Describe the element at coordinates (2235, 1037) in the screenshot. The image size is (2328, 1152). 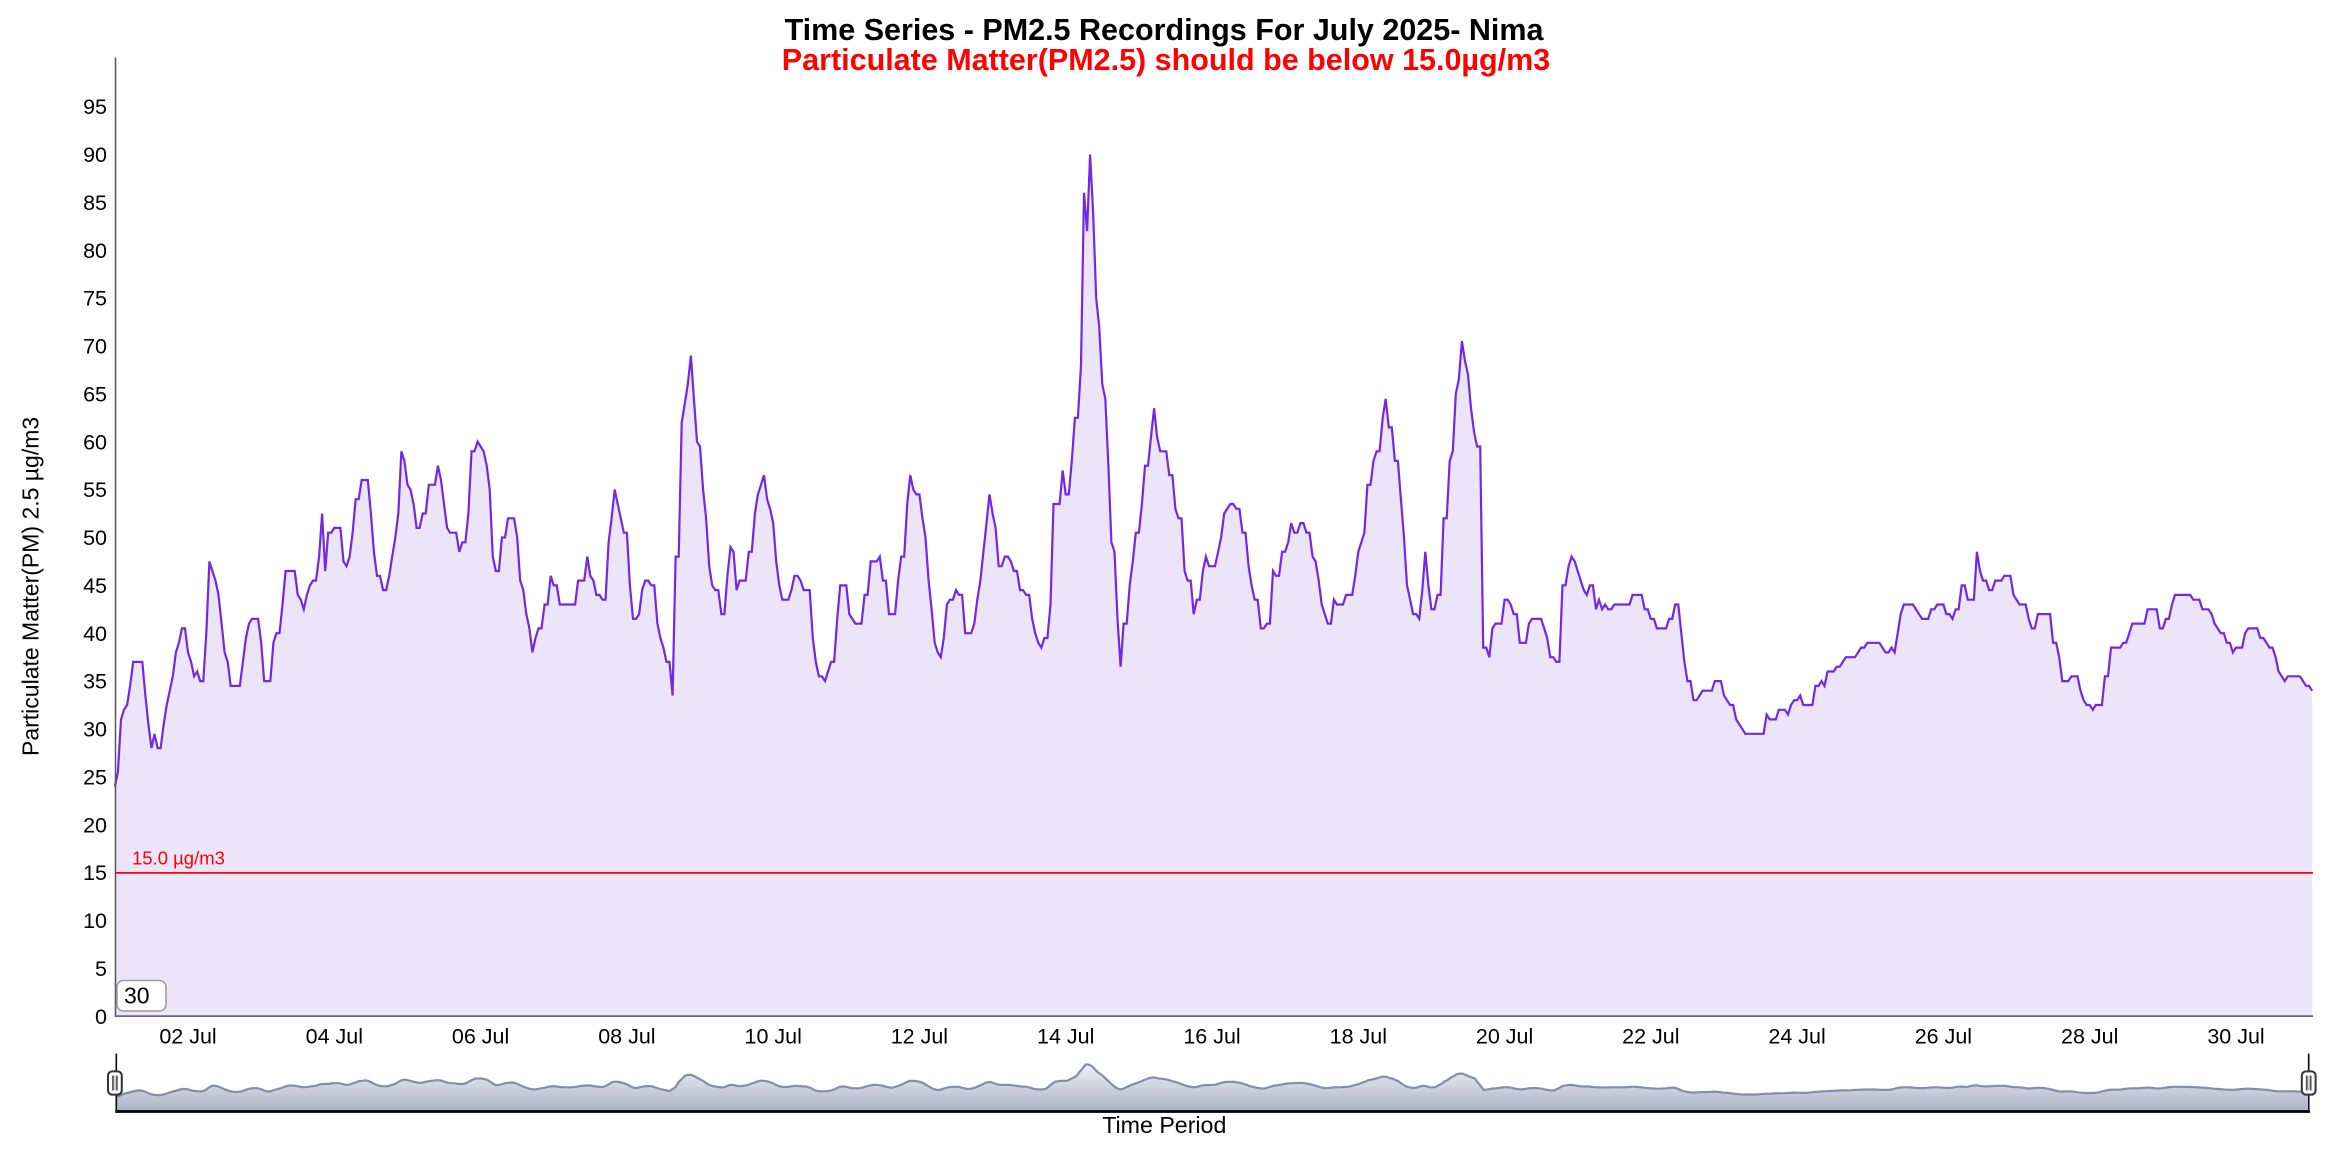
I see `svg-text: 30 Jul` at that location.